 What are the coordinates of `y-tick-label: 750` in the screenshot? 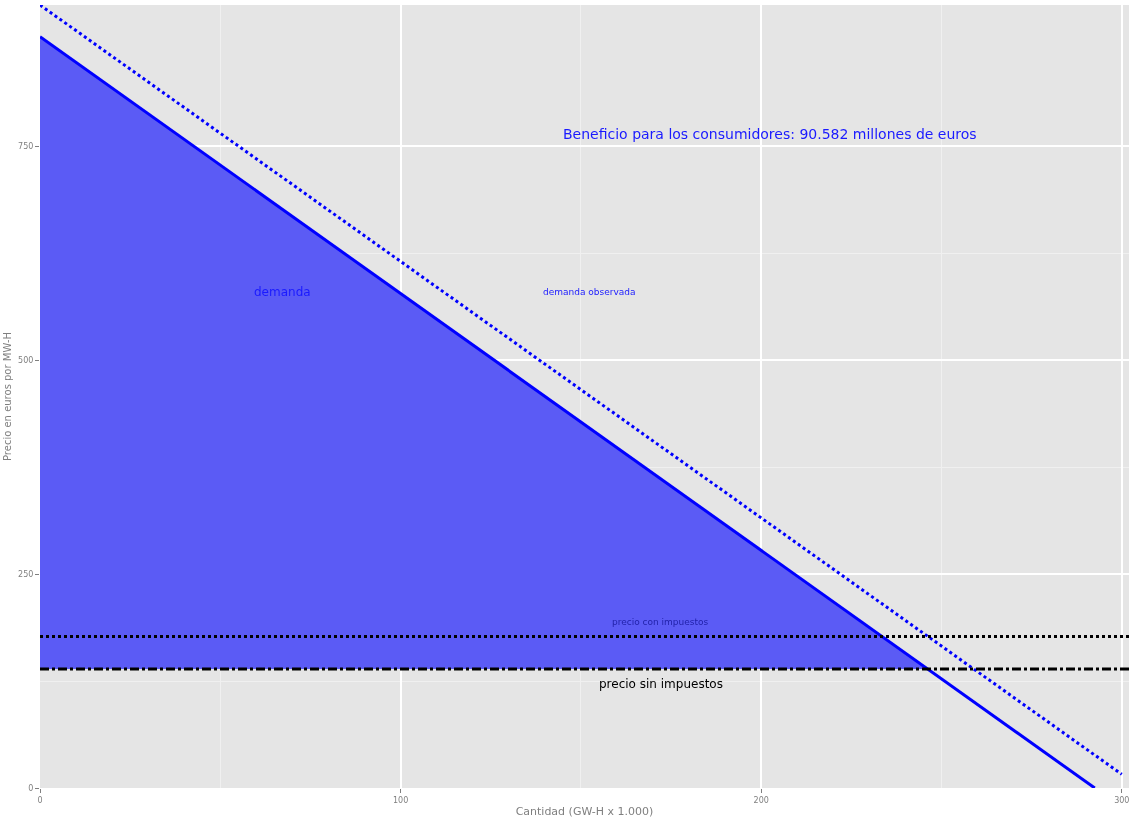 It's located at (26, 146).